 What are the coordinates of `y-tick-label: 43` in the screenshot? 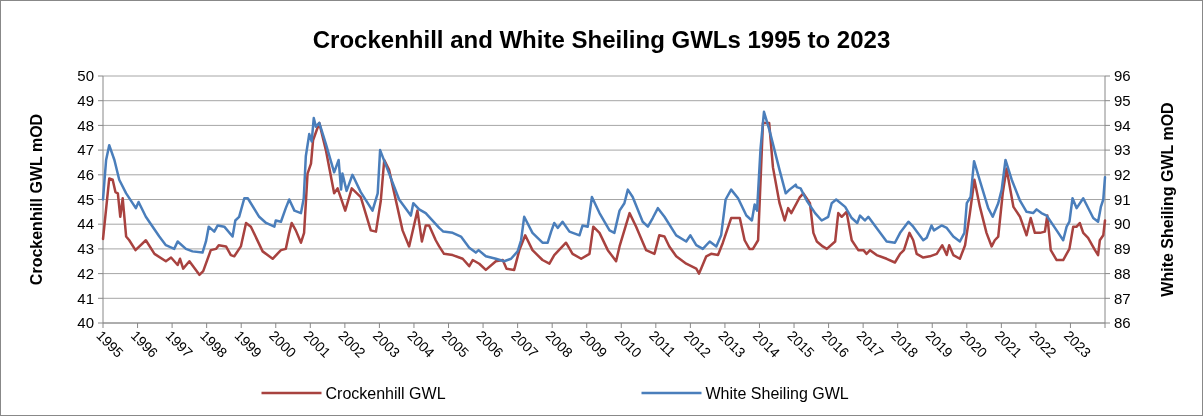 It's located at (85, 249).